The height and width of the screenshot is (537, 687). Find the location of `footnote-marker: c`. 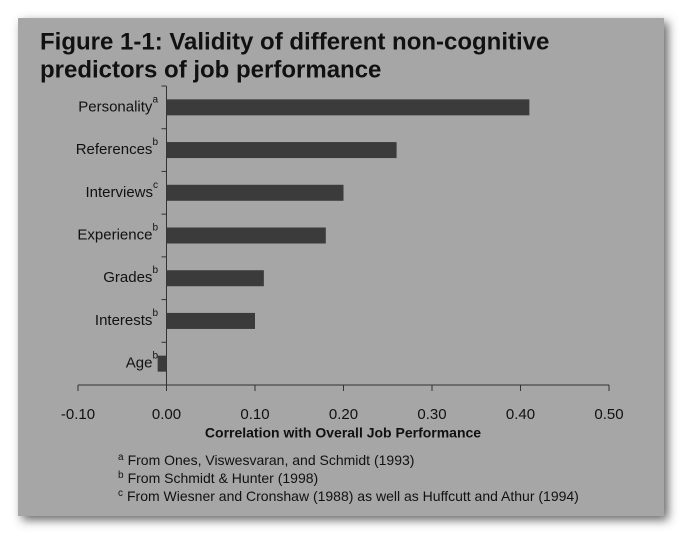

footnote-marker: c is located at coordinates (120, 493).